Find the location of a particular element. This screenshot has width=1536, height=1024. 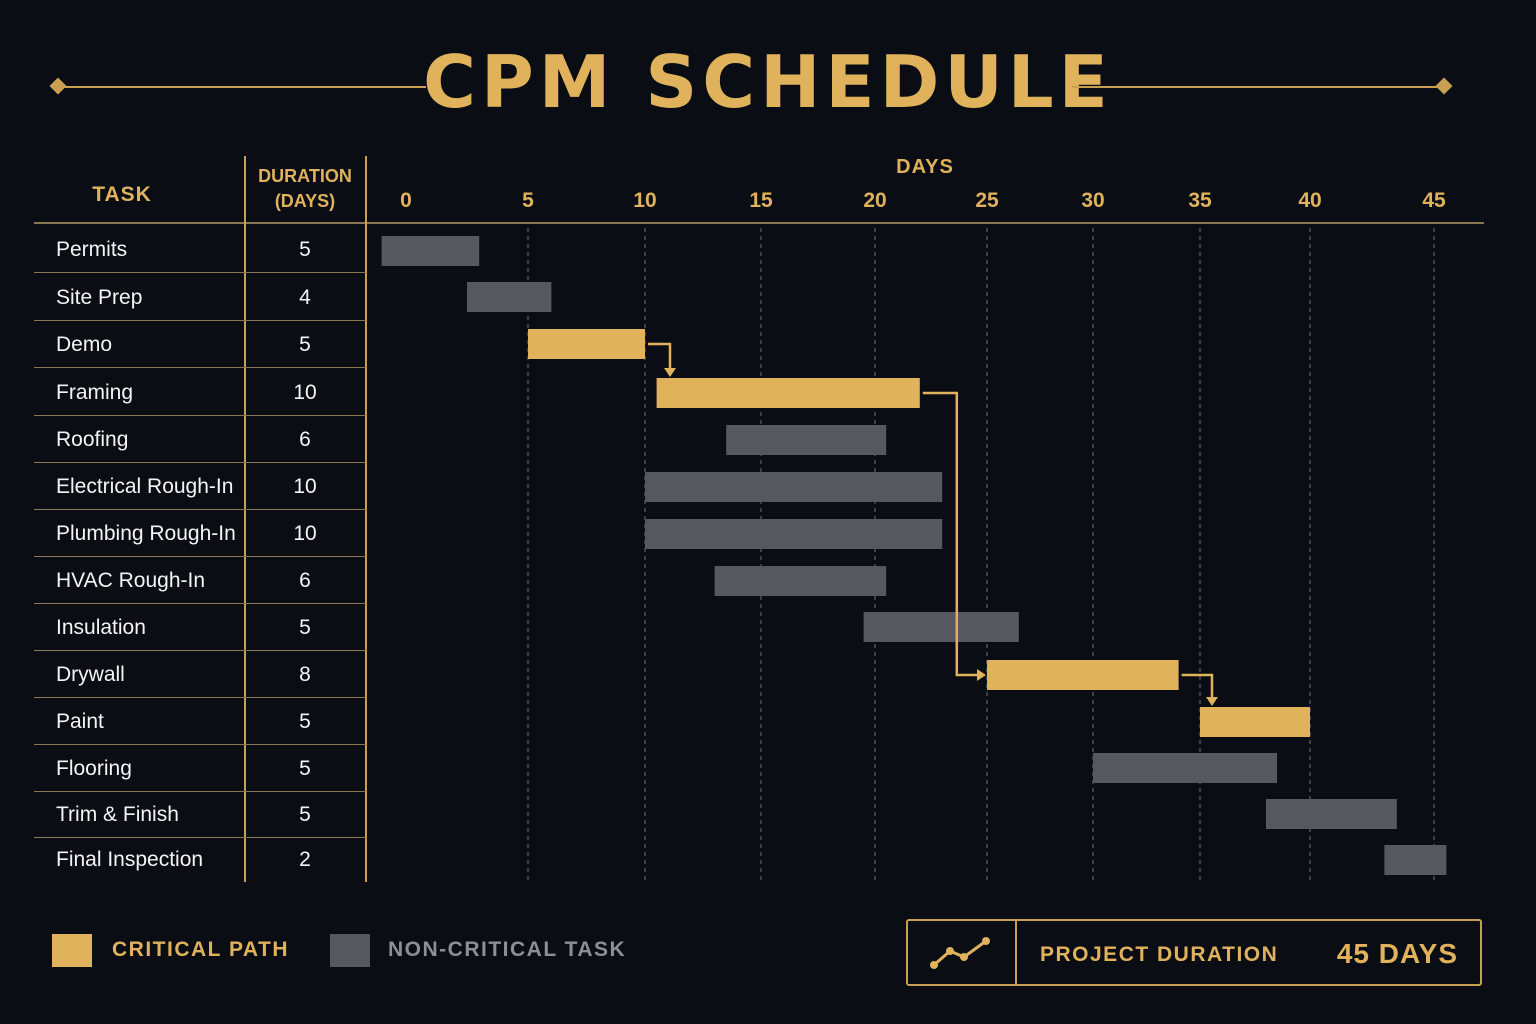

project-duration-value: 45 DAYS is located at coordinates (1397, 953).